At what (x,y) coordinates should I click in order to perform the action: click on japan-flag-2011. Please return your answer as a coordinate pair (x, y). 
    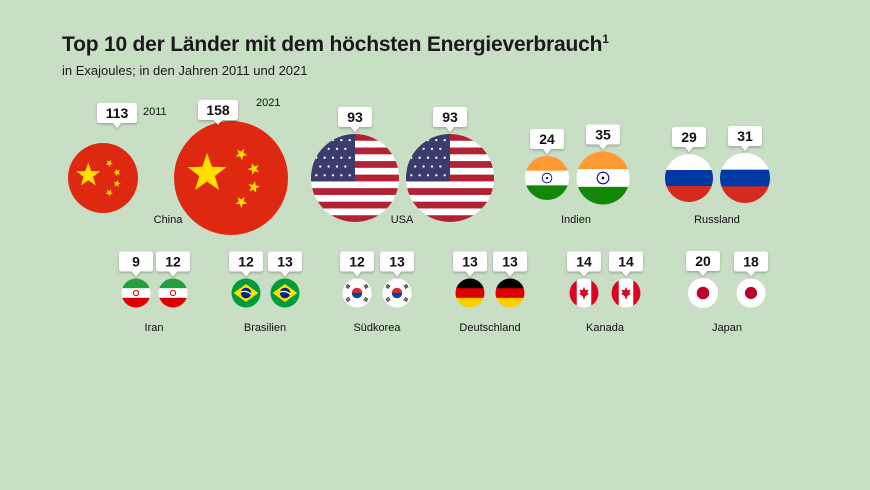
    Looking at the image, I should click on (703, 293).